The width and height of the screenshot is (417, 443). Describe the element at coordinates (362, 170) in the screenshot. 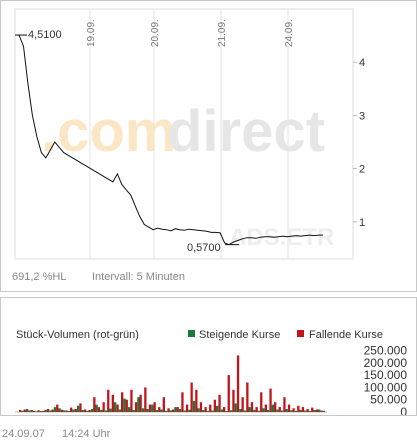

I see `price-y-label: 2` at that location.